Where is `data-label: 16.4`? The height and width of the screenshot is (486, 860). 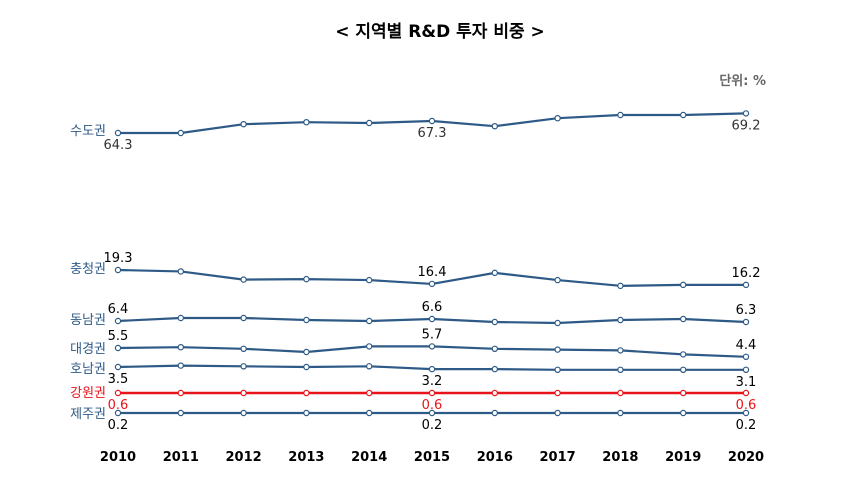
data-label: 16.4 is located at coordinates (432, 272).